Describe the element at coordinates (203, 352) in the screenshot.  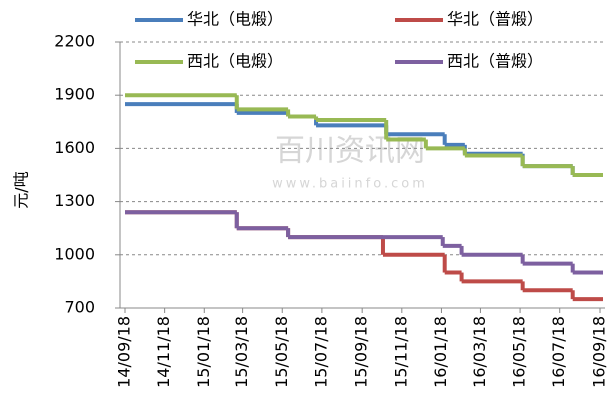
I see `x-tick-label: 15/01/18` at that location.